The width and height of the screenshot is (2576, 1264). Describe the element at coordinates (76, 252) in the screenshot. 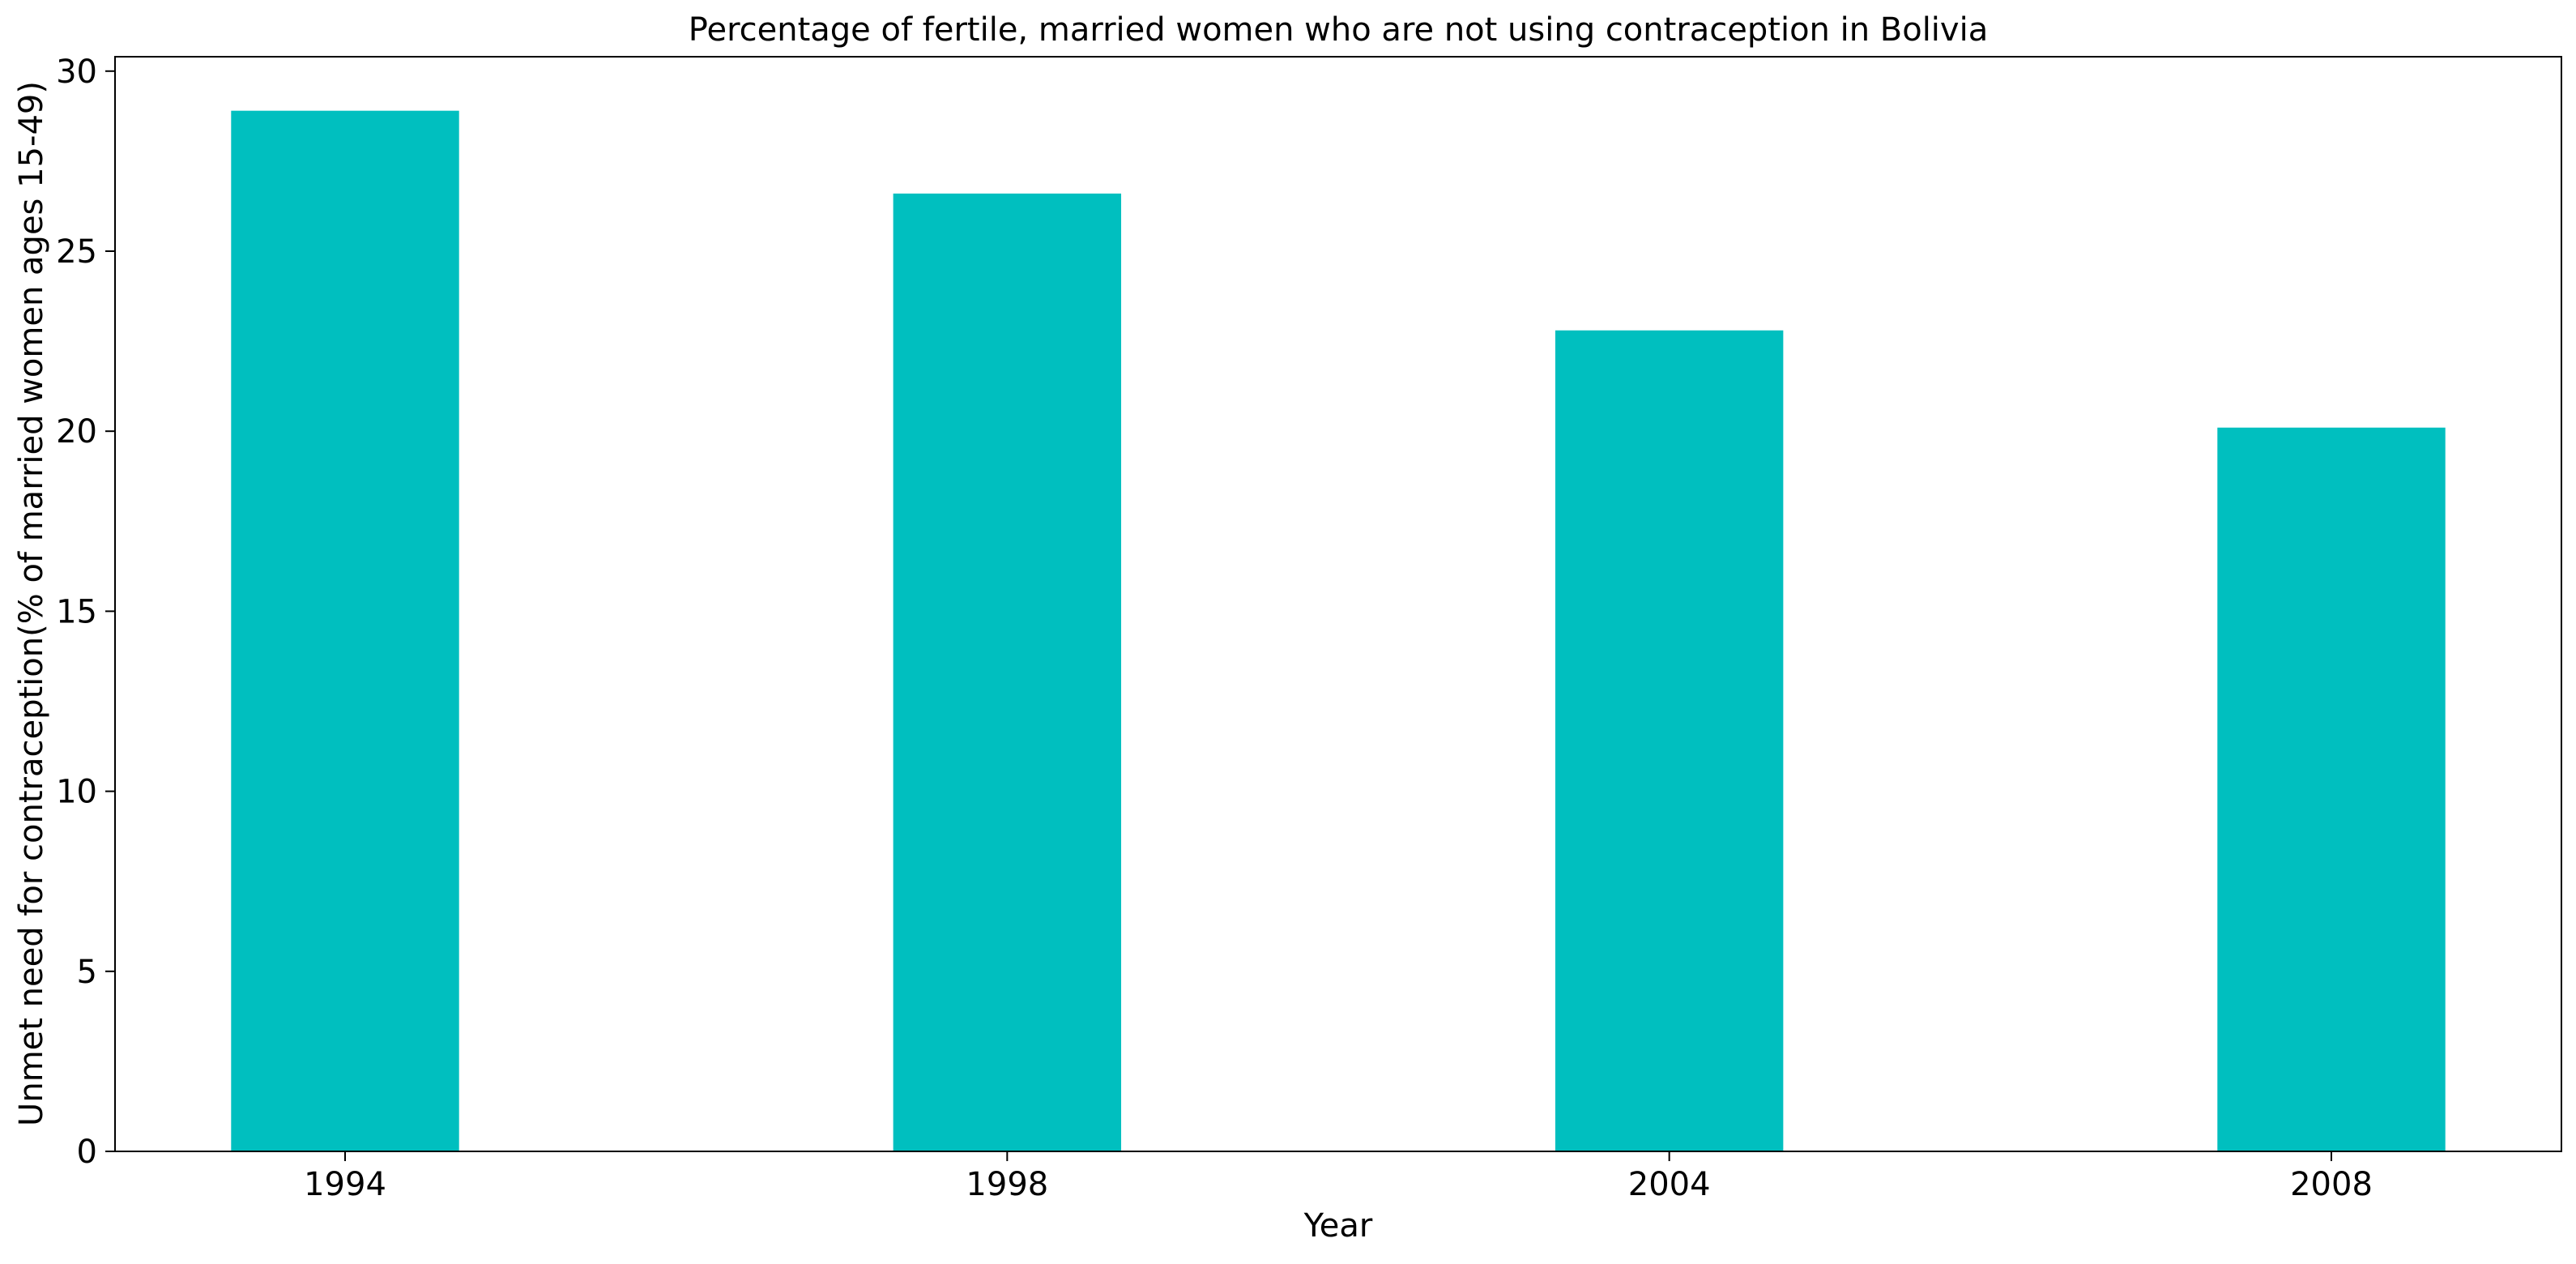

I see `y-tick-label: 25` at that location.